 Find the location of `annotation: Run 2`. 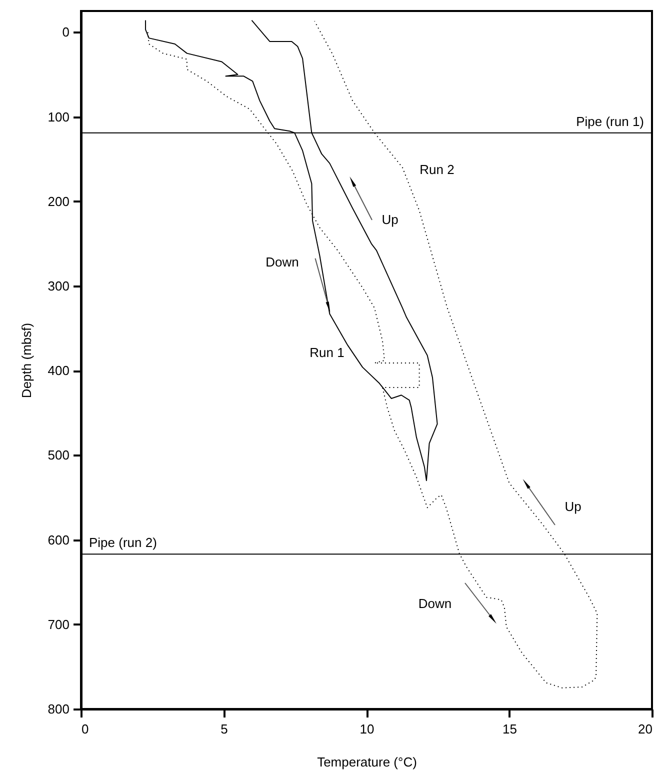

annotation: Run 2 is located at coordinates (437, 169).